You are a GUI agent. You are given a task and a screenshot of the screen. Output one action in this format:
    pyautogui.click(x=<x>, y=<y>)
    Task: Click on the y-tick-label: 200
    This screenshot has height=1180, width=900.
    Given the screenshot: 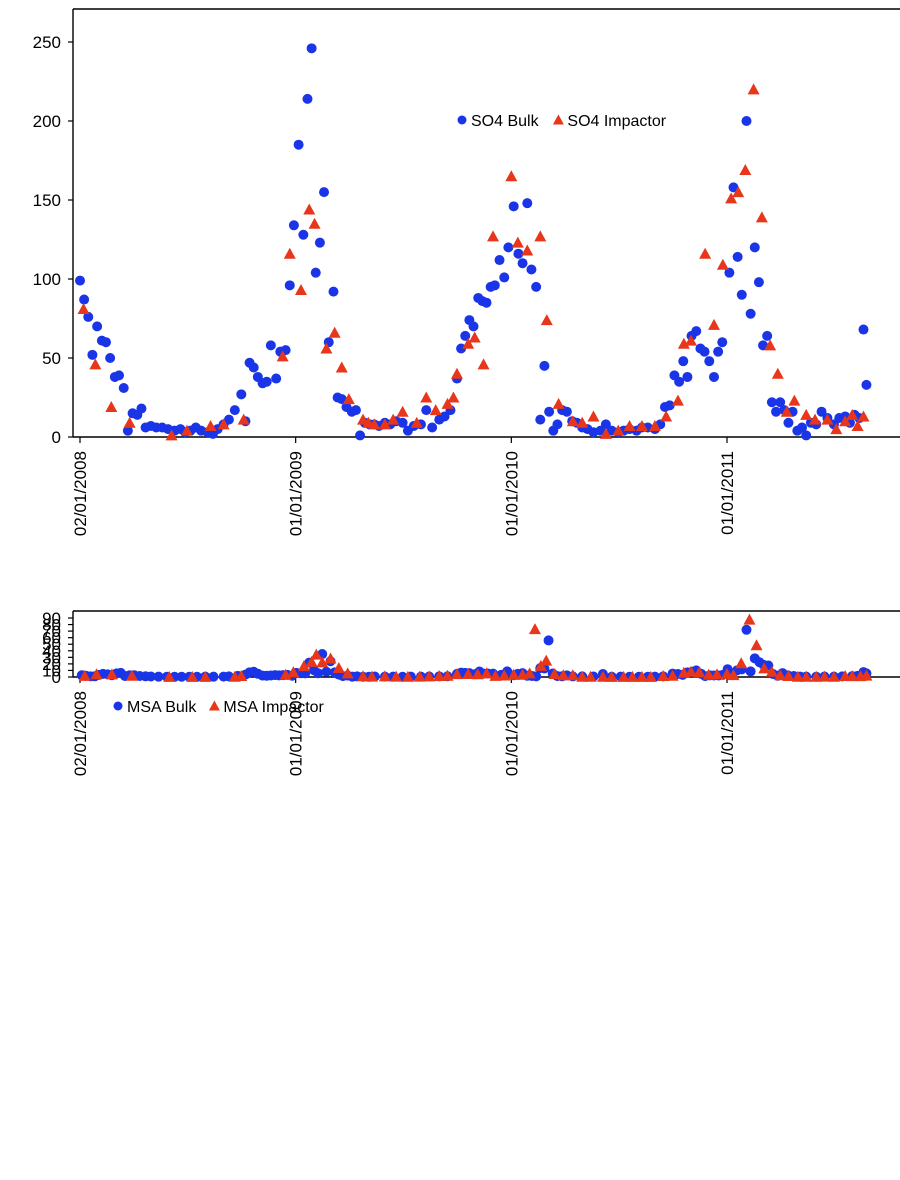 What is the action you would take?
    pyautogui.click(x=47, y=121)
    